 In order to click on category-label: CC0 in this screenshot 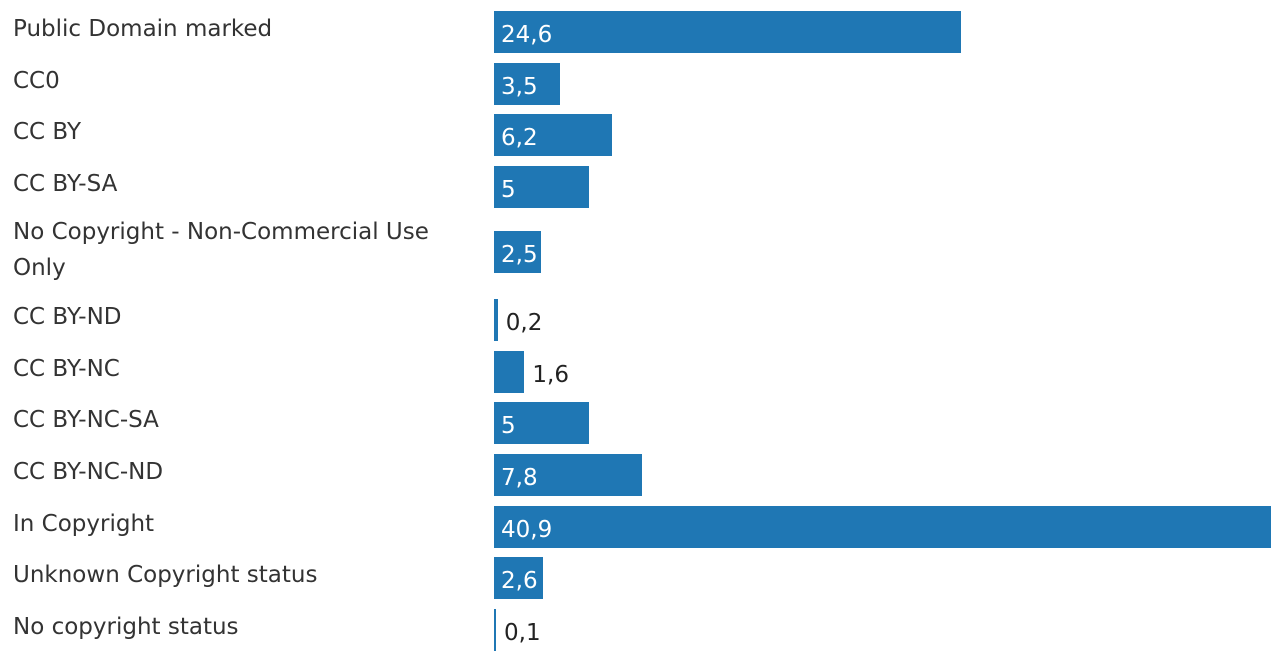, I will do `click(36, 81)`.